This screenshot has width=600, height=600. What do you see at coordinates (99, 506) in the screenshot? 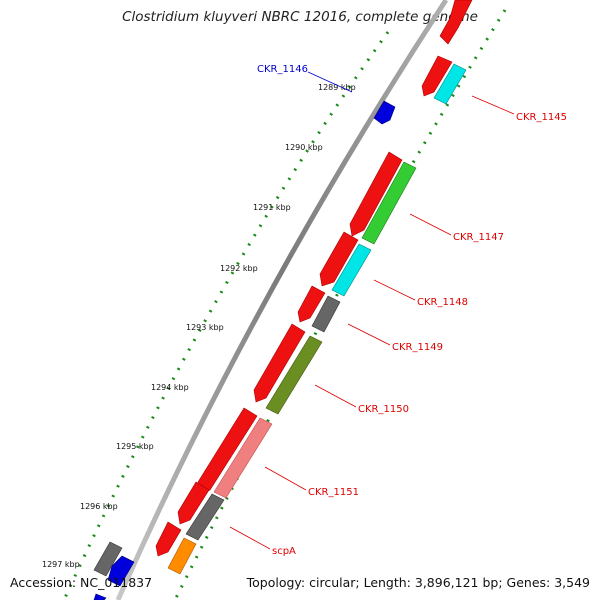
I see `tick-label: 1296 kbp` at bounding box center [99, 506].